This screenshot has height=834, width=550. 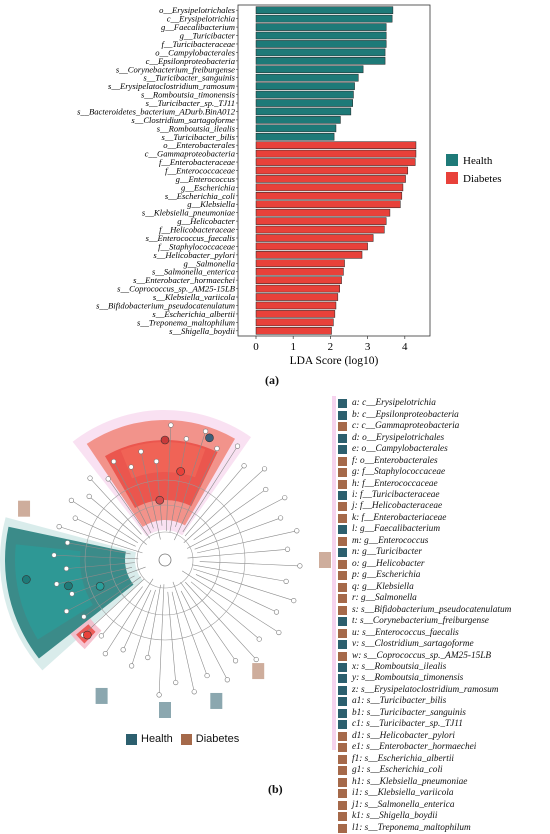 What do you see at coordinates (443, 518) in the screenshot?
I see `clade-legend-item: k: f__Enterobacteriaceae` at bounding box center [443, 518].